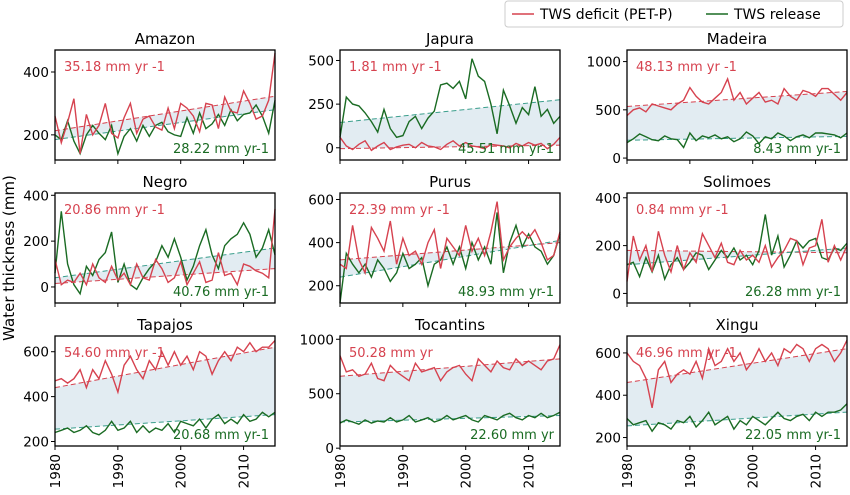  What do you see at coordinates (164, 325) in the screenshot?
I see `panel-title-tapajos: Tapajos` at bounding box center [164, 325].